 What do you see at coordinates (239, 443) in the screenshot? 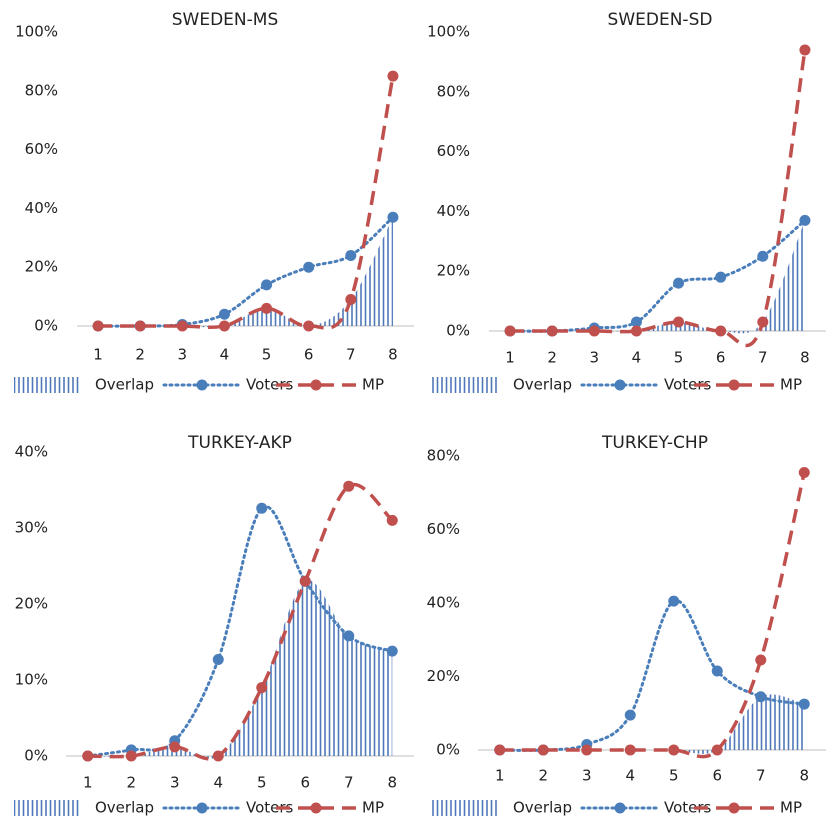
I see `chart-title: TURKEY-AKP` at bounding box center [239, 443].